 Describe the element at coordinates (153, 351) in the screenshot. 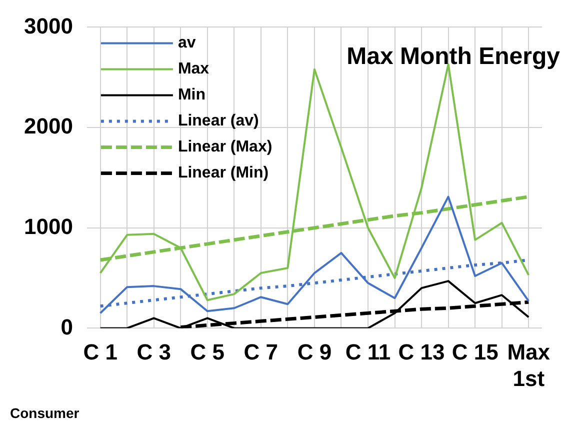

I see `x-tick-label: C 3` at that location.